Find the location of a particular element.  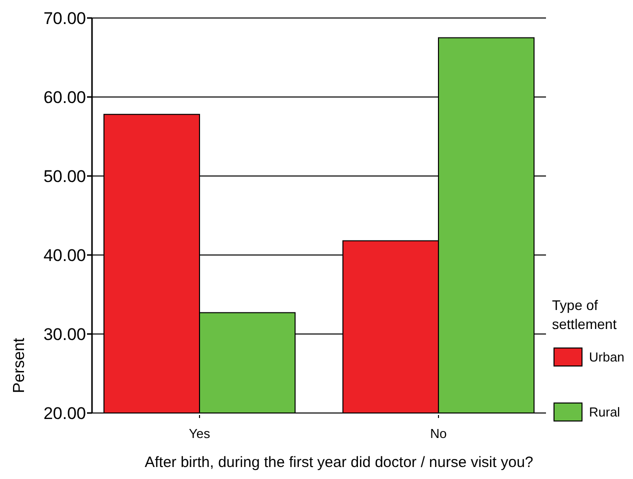

y-tick-label: 40.00 is located at coordinates (64, 255).